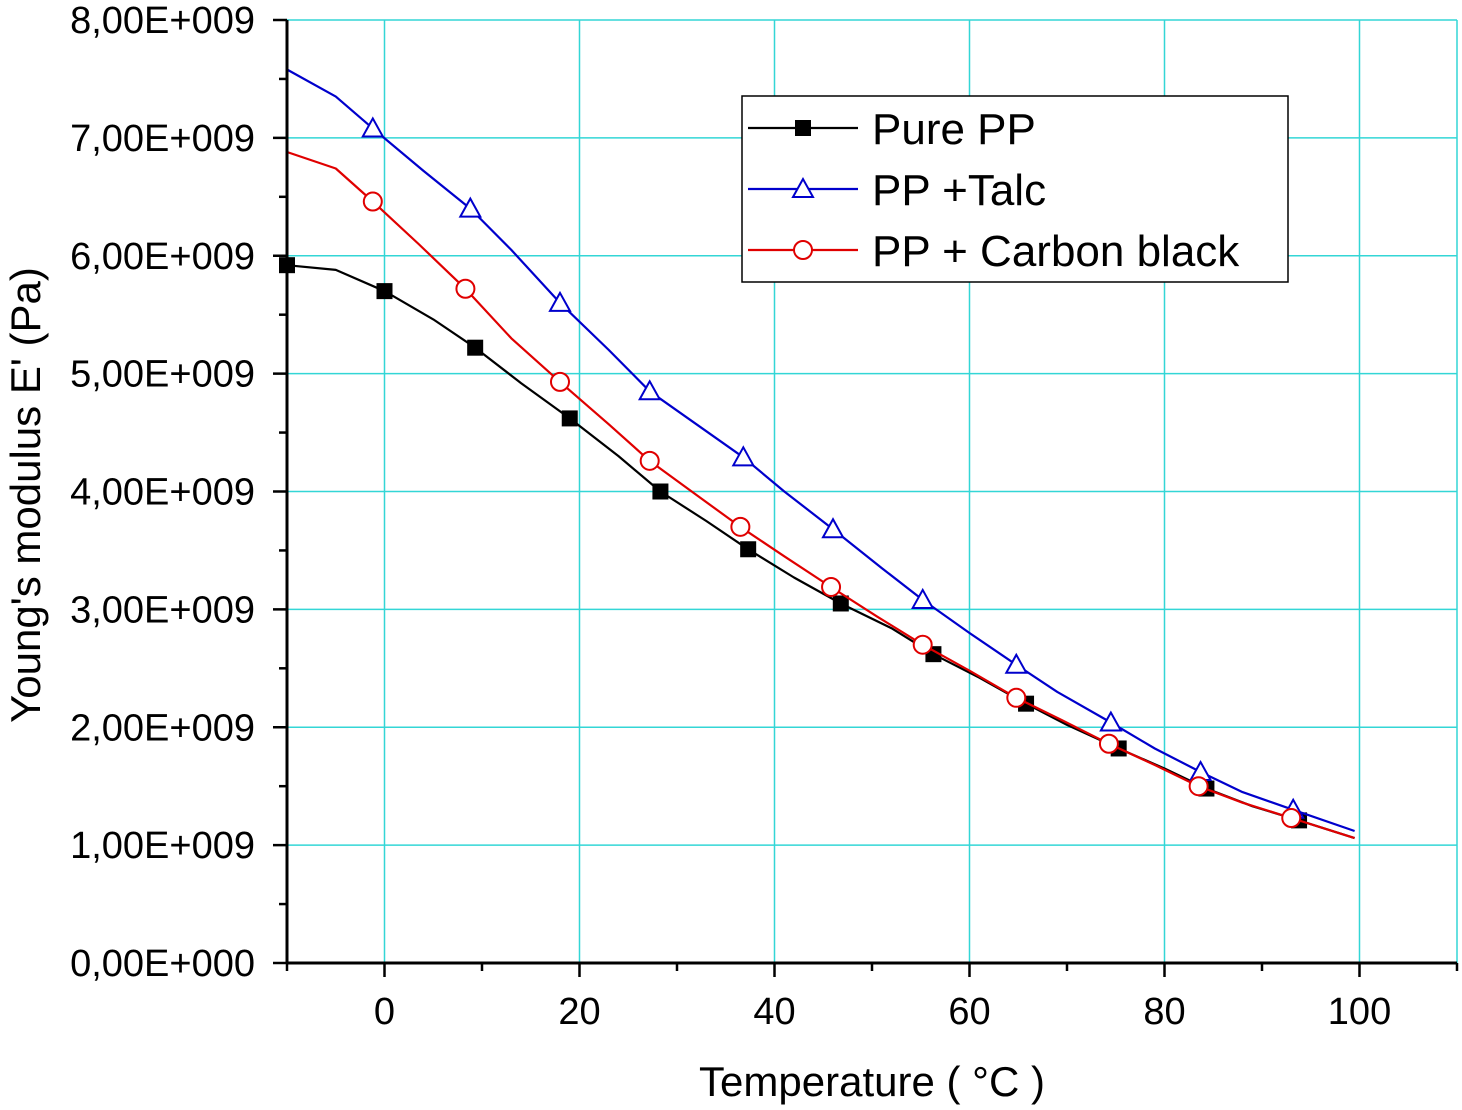  Describe the element at coordinates (162, 728) in the screenshot. I see `y-tick-label: 2,00E+009` at that location.